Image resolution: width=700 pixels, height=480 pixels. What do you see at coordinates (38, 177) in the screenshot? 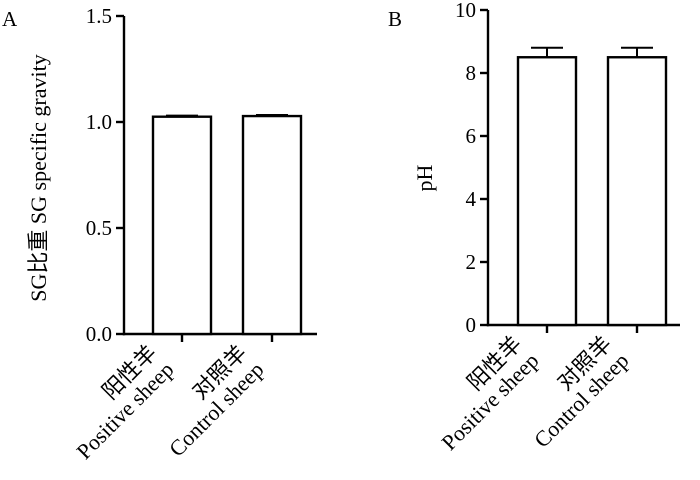
I see `panel-a-y-axis-label: SG比重 SG specific gravity` at bounding box center [38, 177].